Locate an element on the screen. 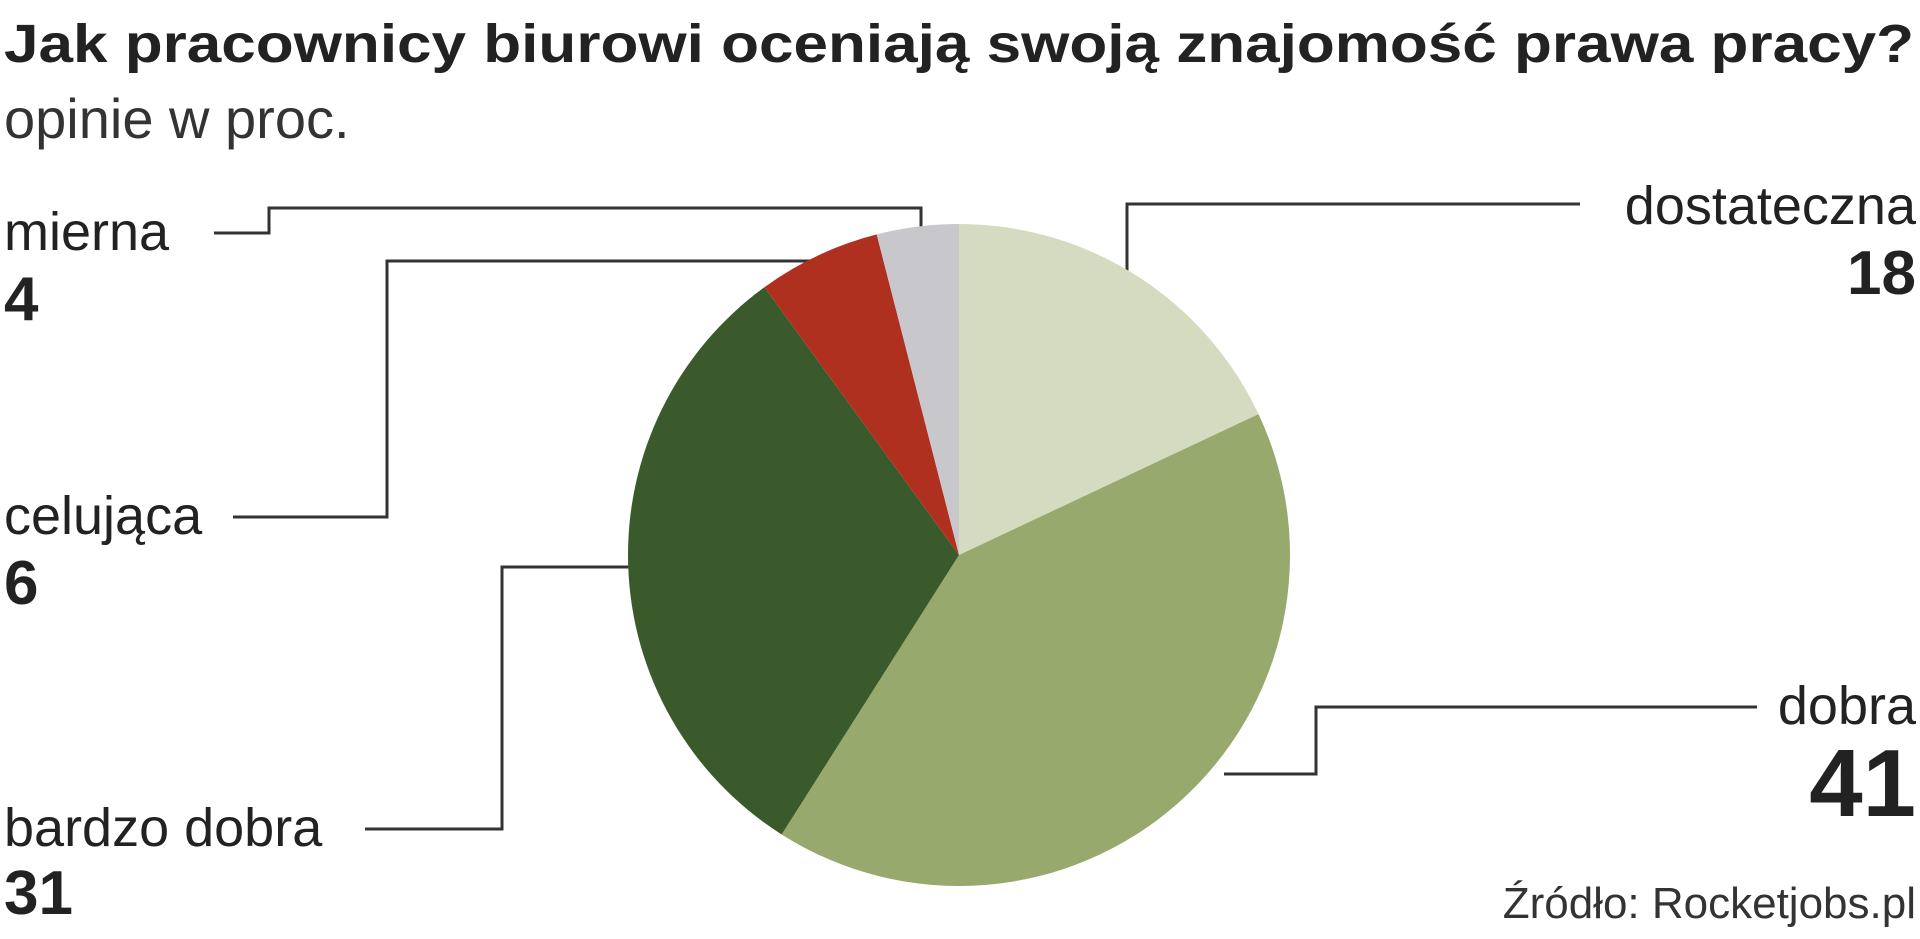  slice-label: celująca is located at coordinates (103, 516).